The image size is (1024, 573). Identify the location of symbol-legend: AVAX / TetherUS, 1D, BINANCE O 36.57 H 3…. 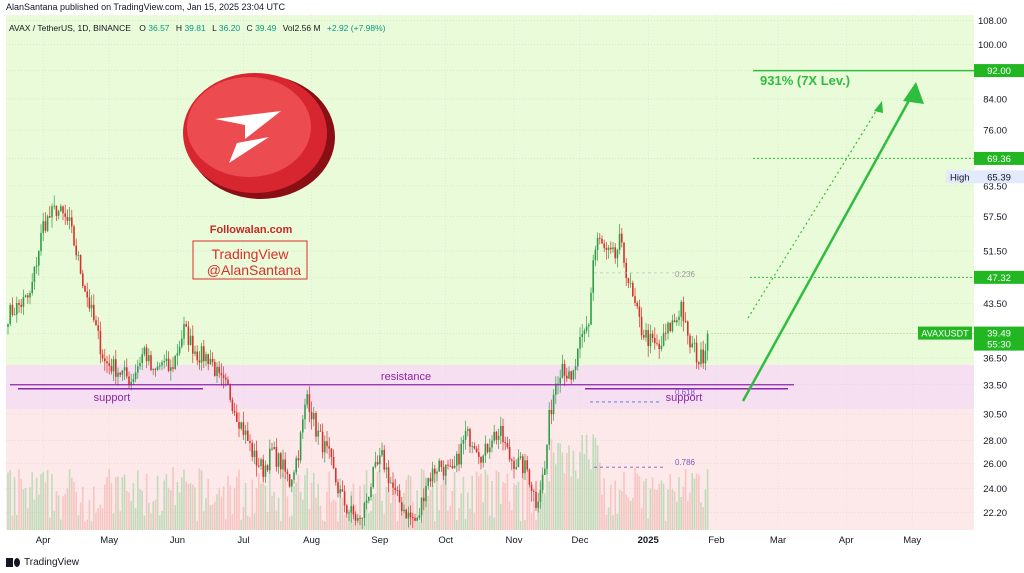
(197, 28).